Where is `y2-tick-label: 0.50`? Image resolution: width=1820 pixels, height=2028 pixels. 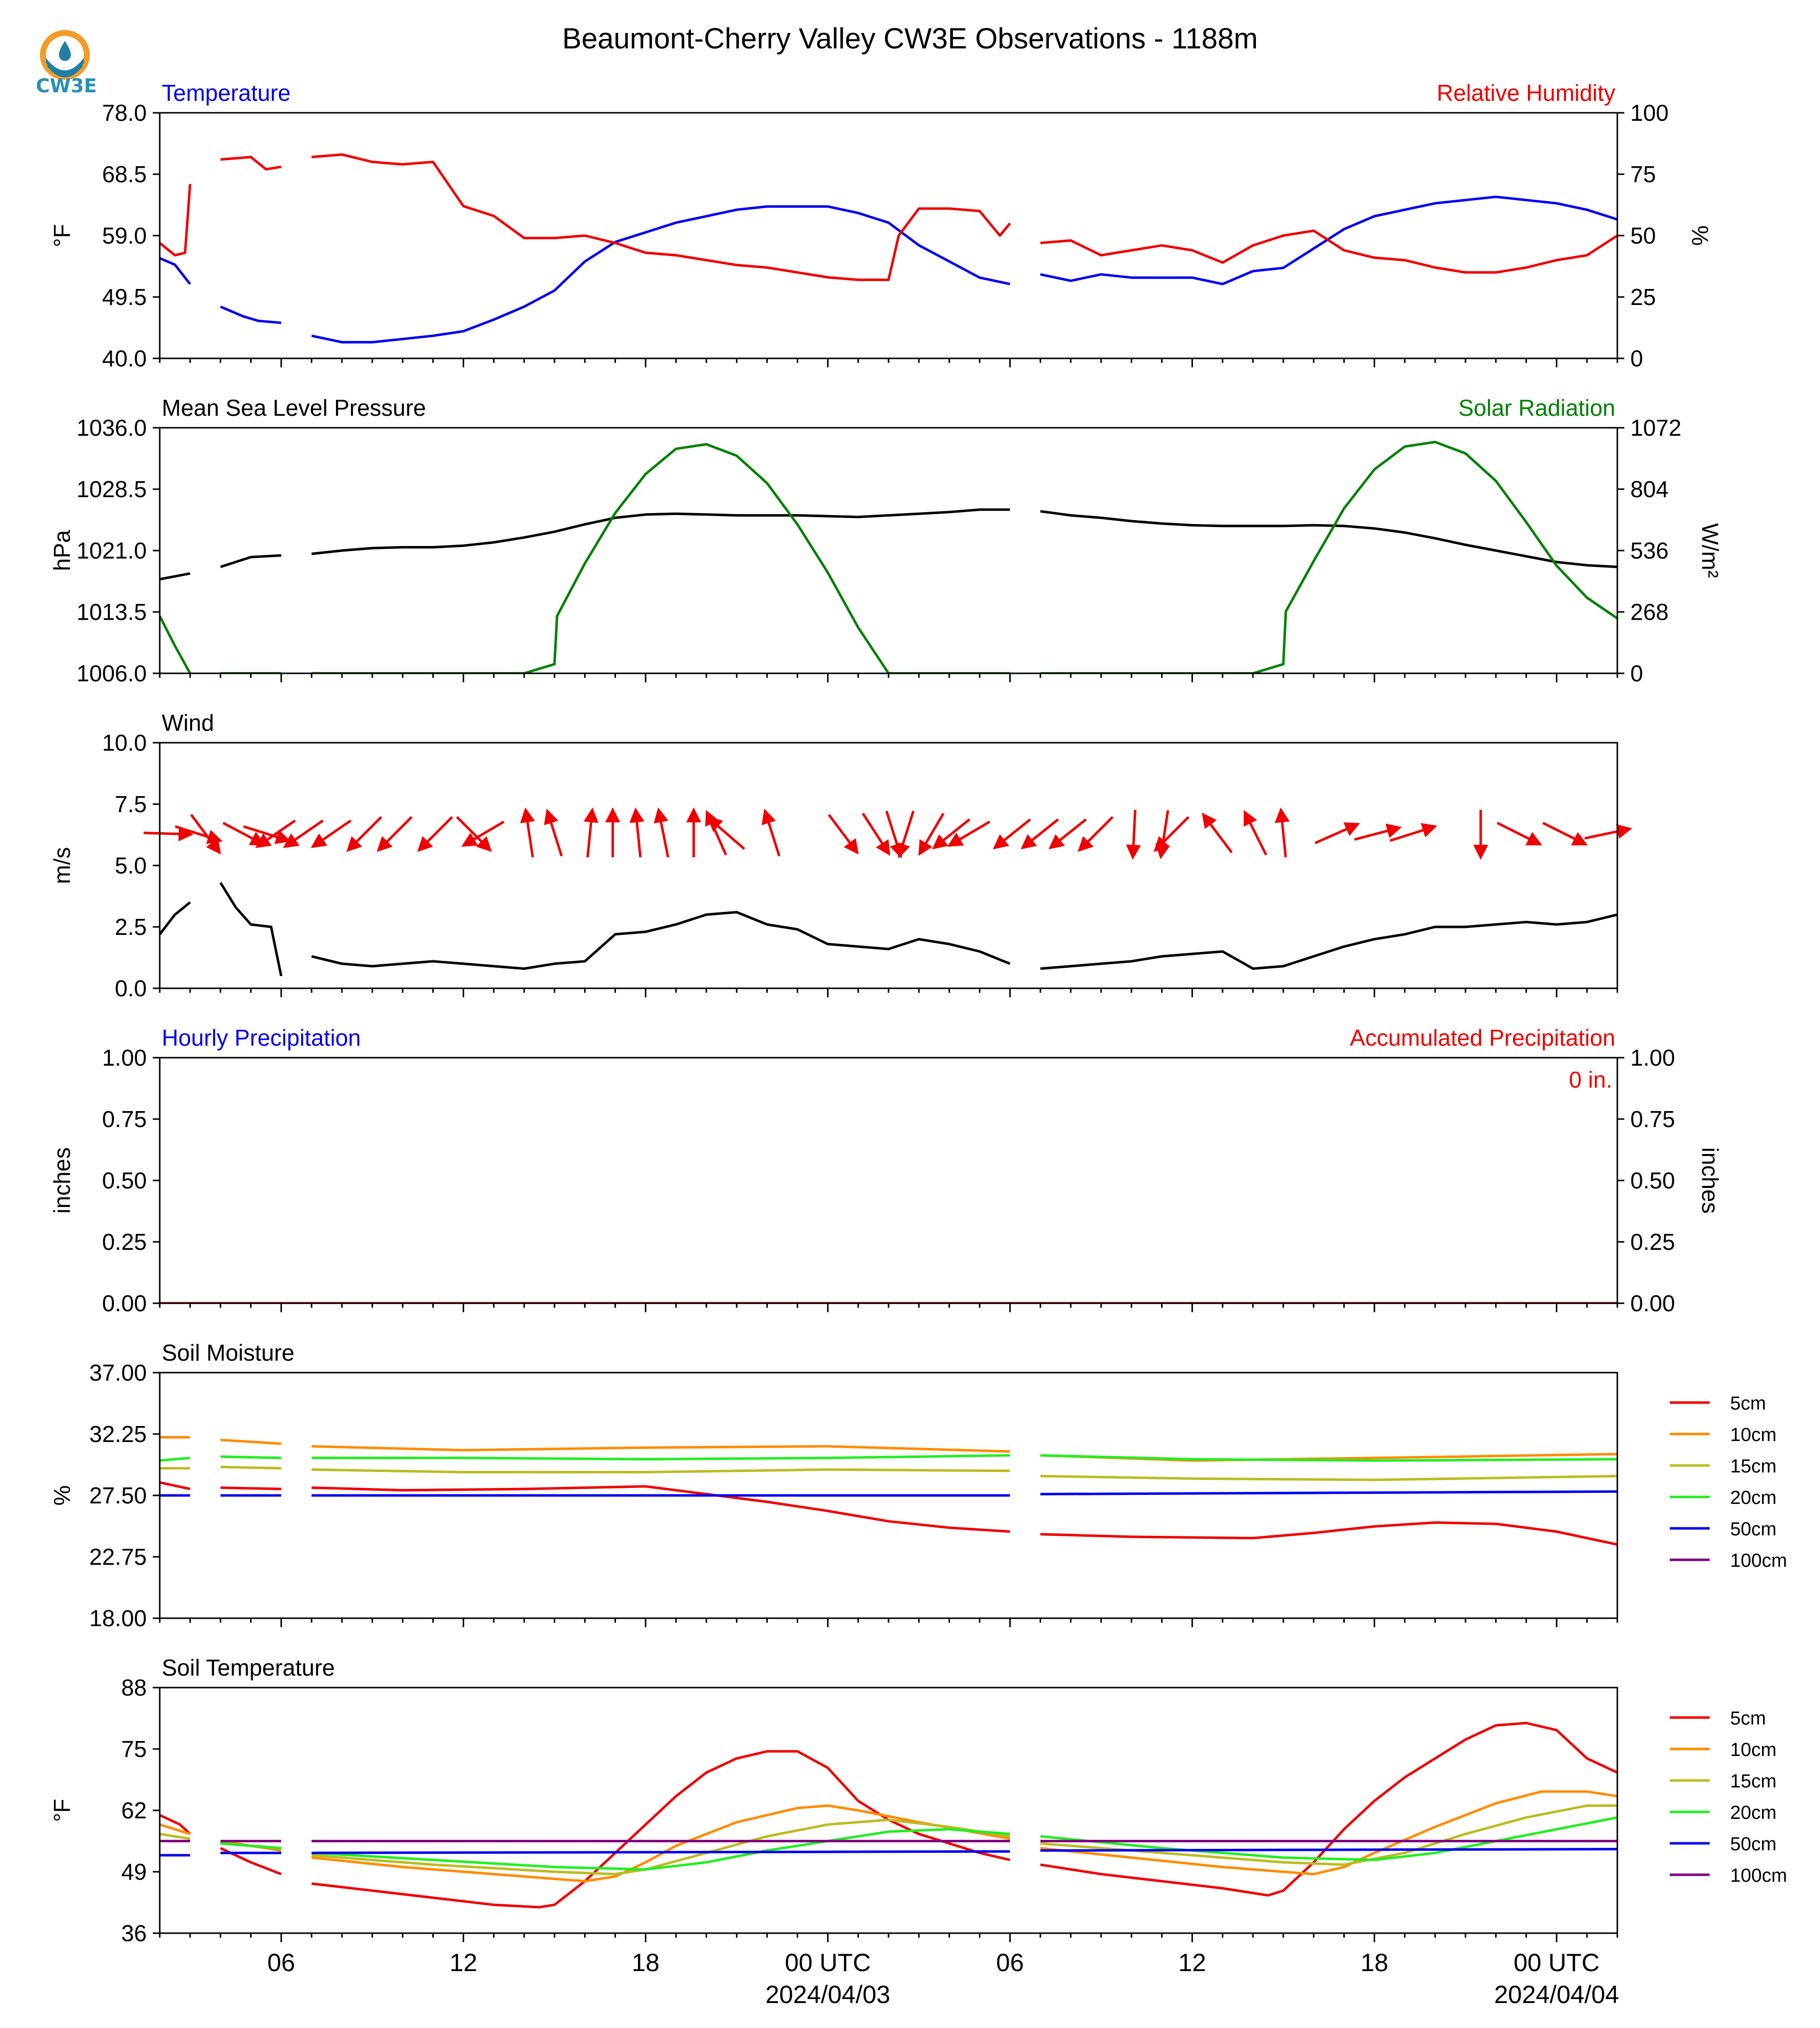 y2-tick-label: 0.50 is located at coordinates (1652, 1180).